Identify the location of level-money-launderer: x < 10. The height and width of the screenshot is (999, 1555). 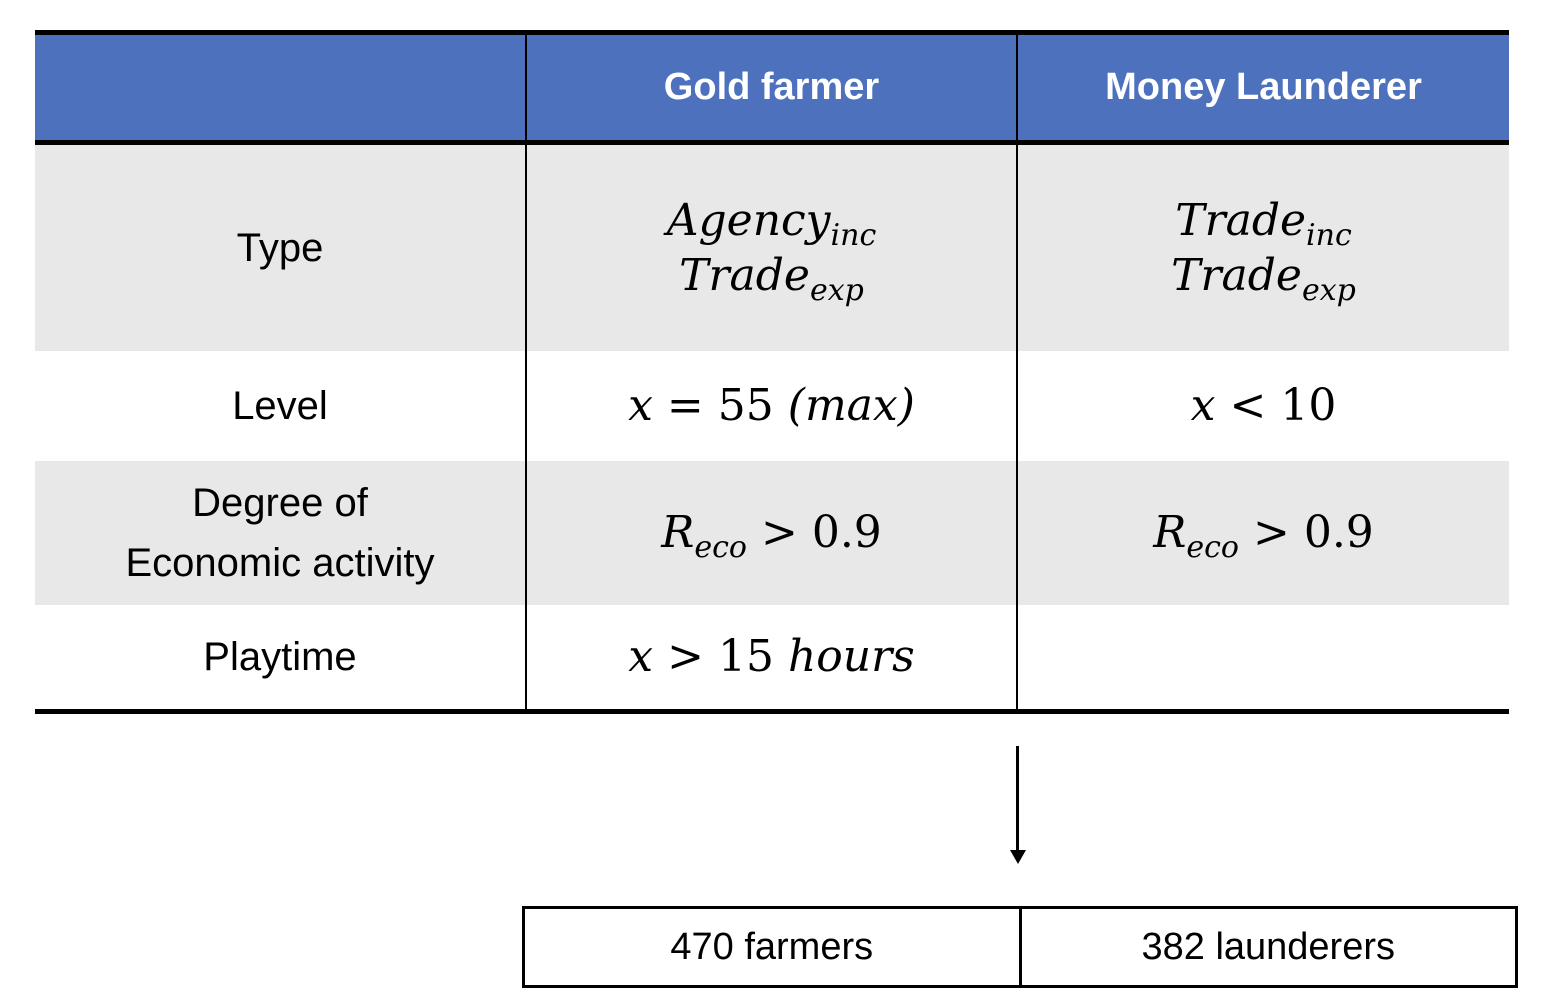
(1262, 405).